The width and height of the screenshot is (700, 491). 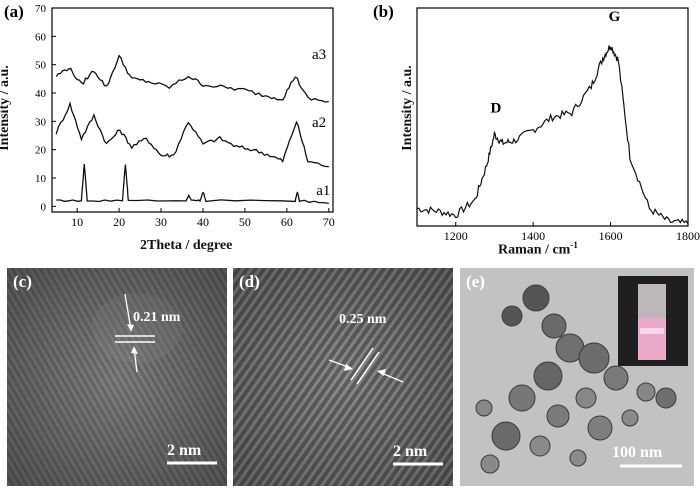 What do you see at coordinates (456, 236) in the screenshot?
I see `raman-x-tick-label: 1200` at bounding box center [456, 236].